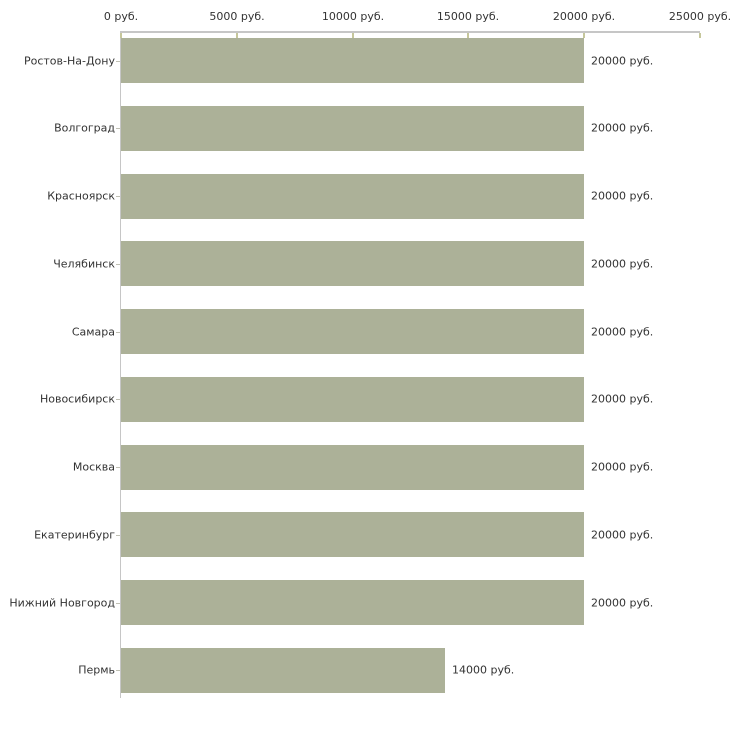  I want to click on category-label: Москва, so click(93, 467).